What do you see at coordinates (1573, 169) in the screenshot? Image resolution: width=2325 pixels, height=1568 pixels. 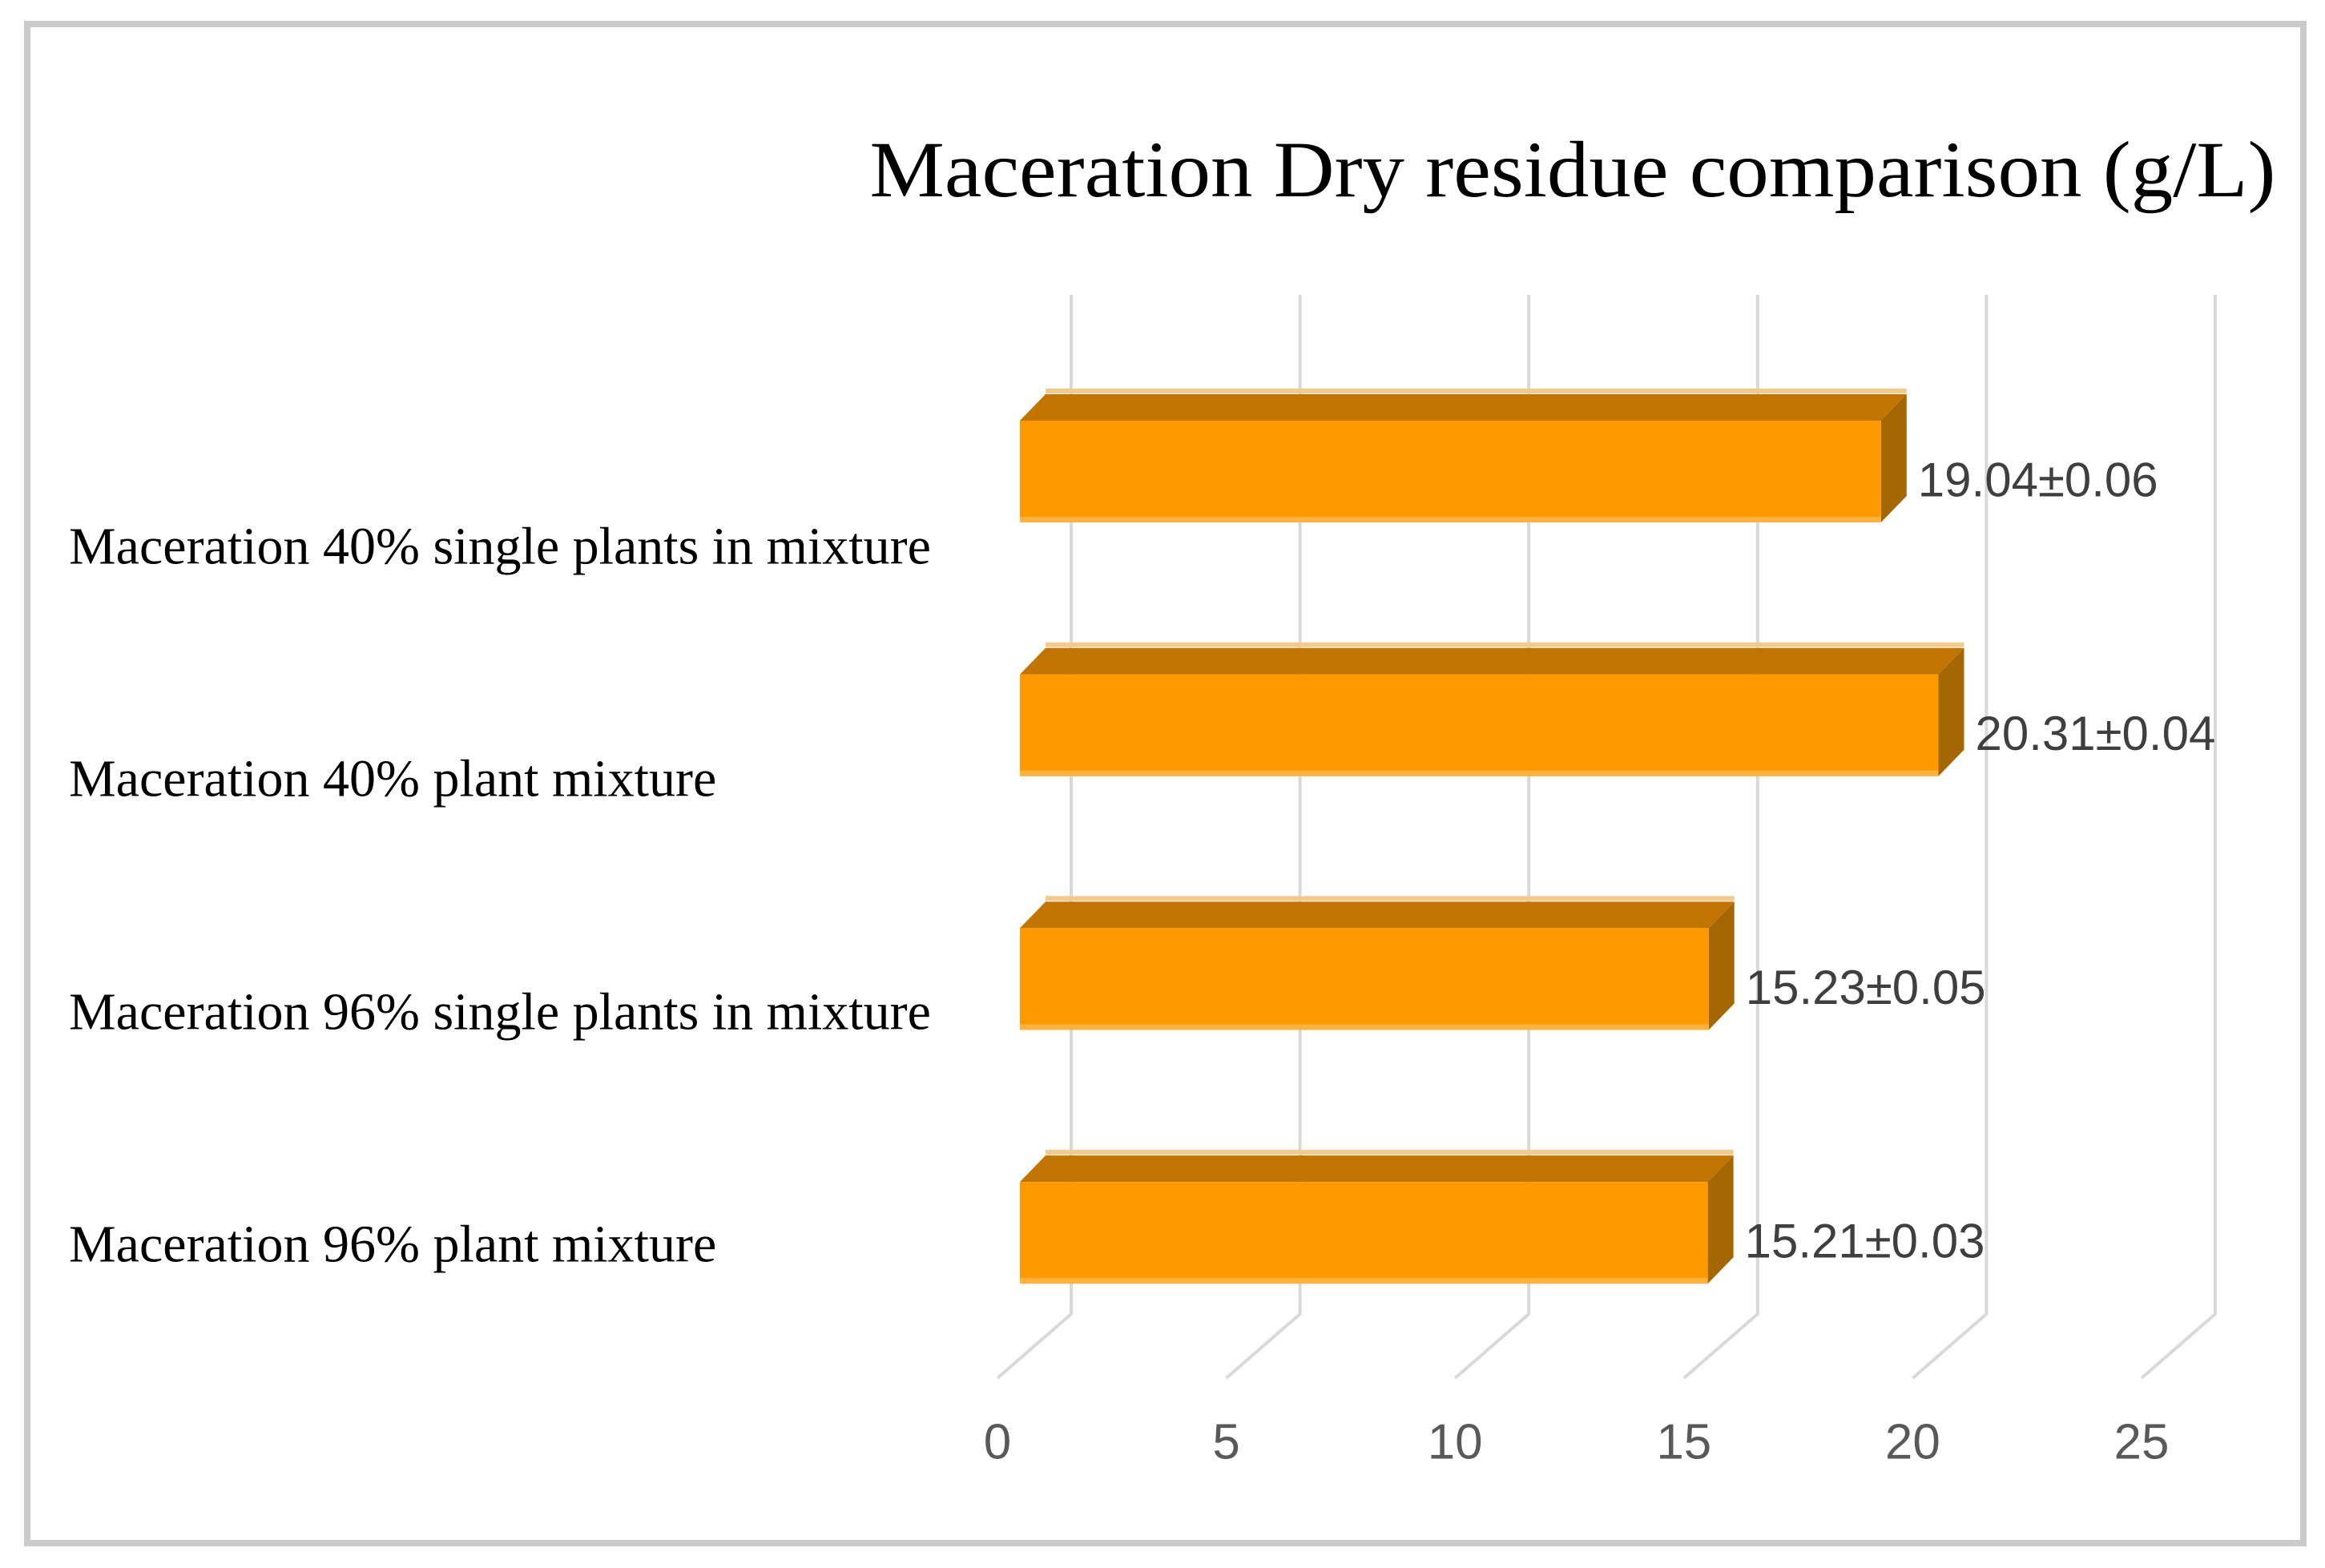 I see `chart-title: Maceration Dry residue comparison (g/L)` at bounding box center [1573, 169].